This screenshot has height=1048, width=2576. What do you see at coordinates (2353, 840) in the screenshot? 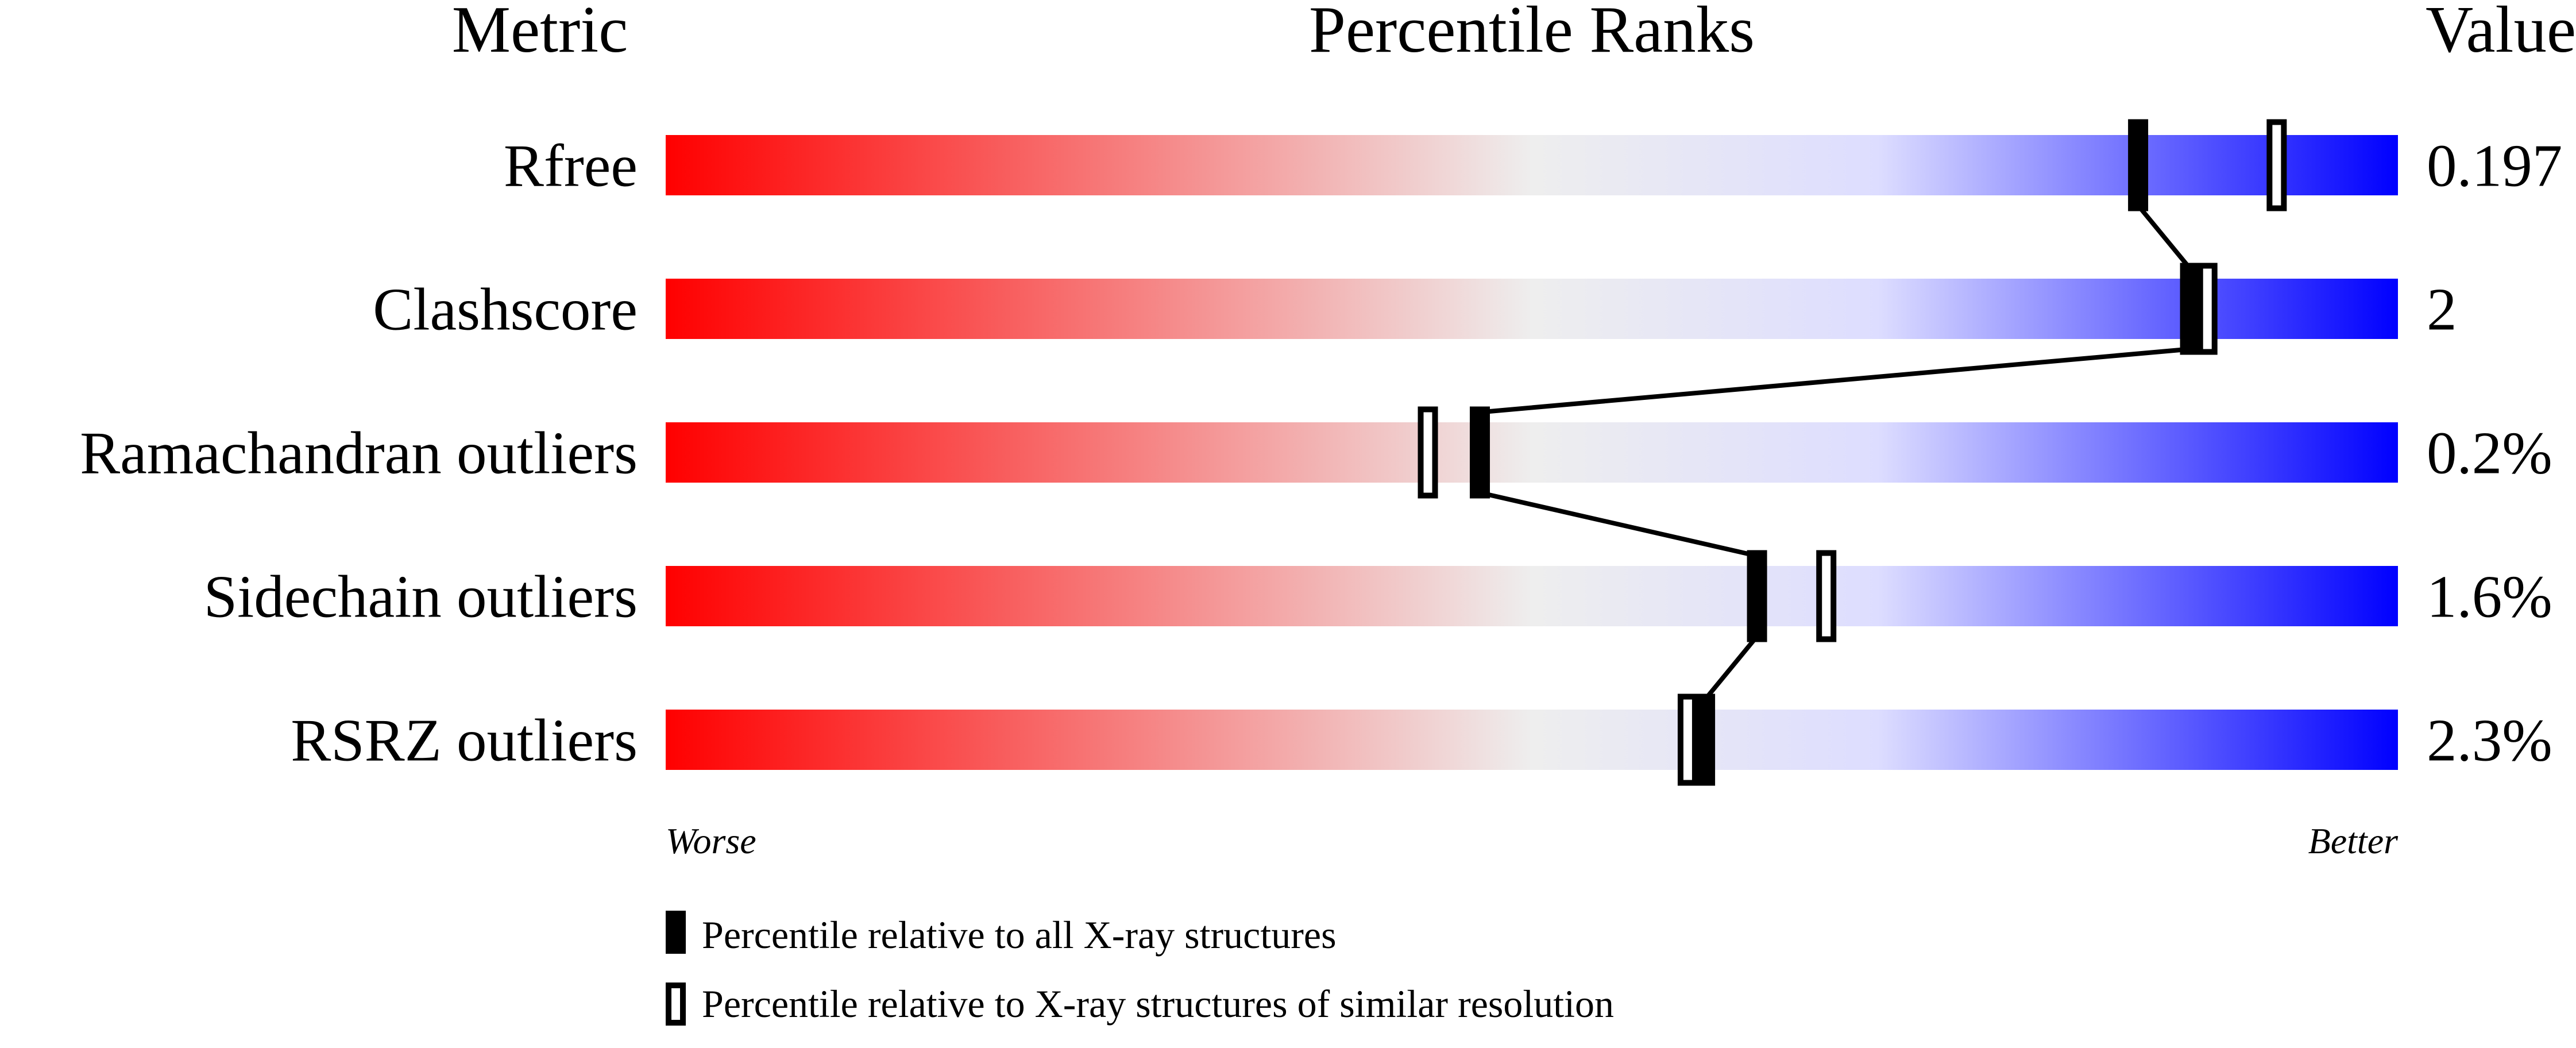
I see `axis-label-better: Better` at bounding box center [2353, 840].